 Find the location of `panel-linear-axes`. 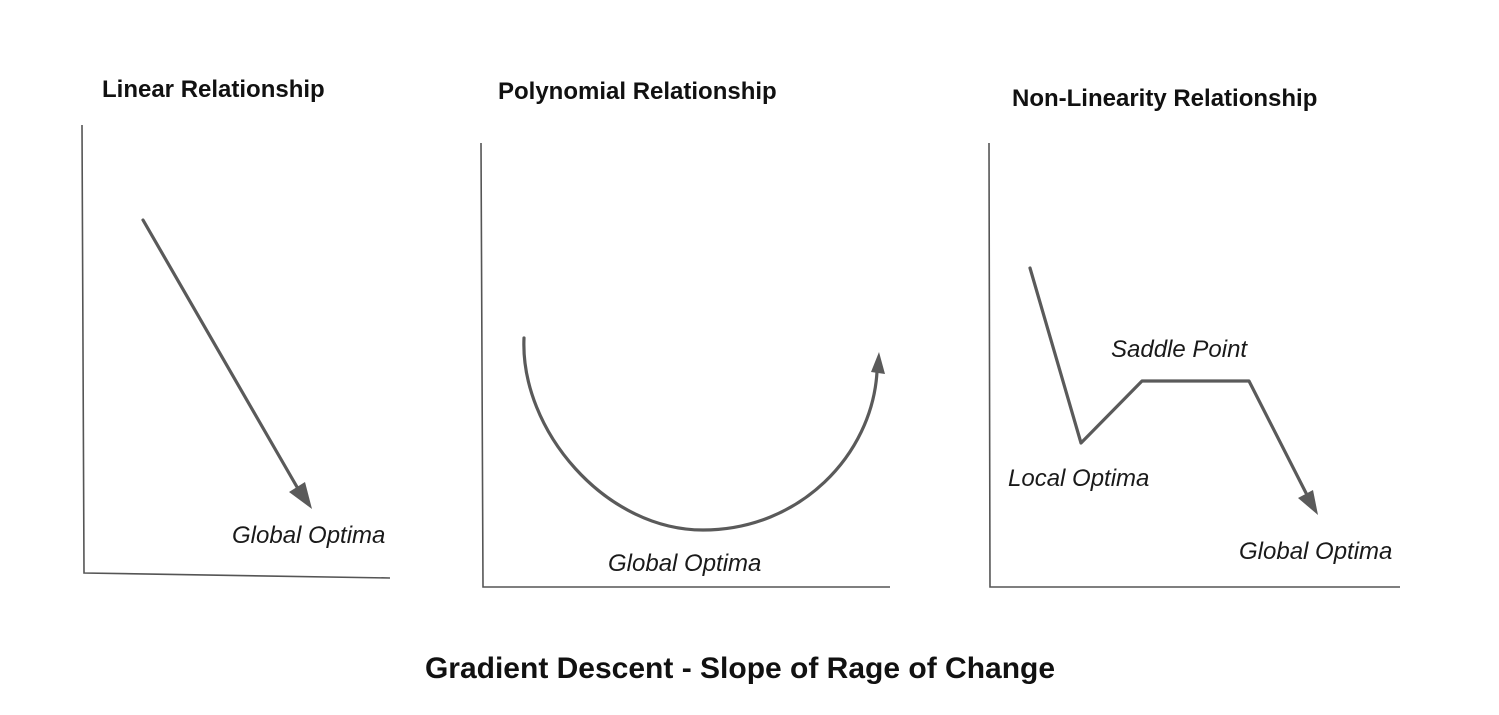

panel-linear-axes is located at coordinates (236, 351).